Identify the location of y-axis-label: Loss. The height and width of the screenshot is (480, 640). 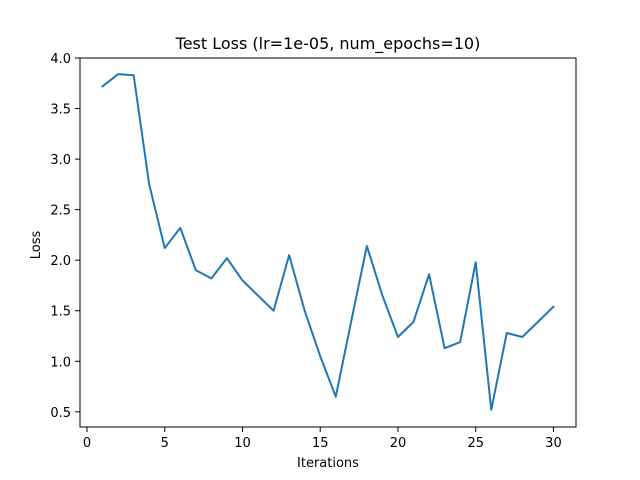
(36, 245).